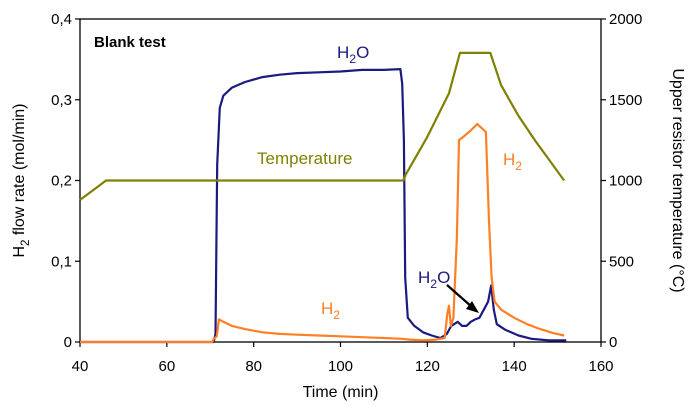 The width and height of the screenshot is (695, 410). I want to click on y-left-axis-label-group: H2 flow rate (mol/min), so click(21, 181).